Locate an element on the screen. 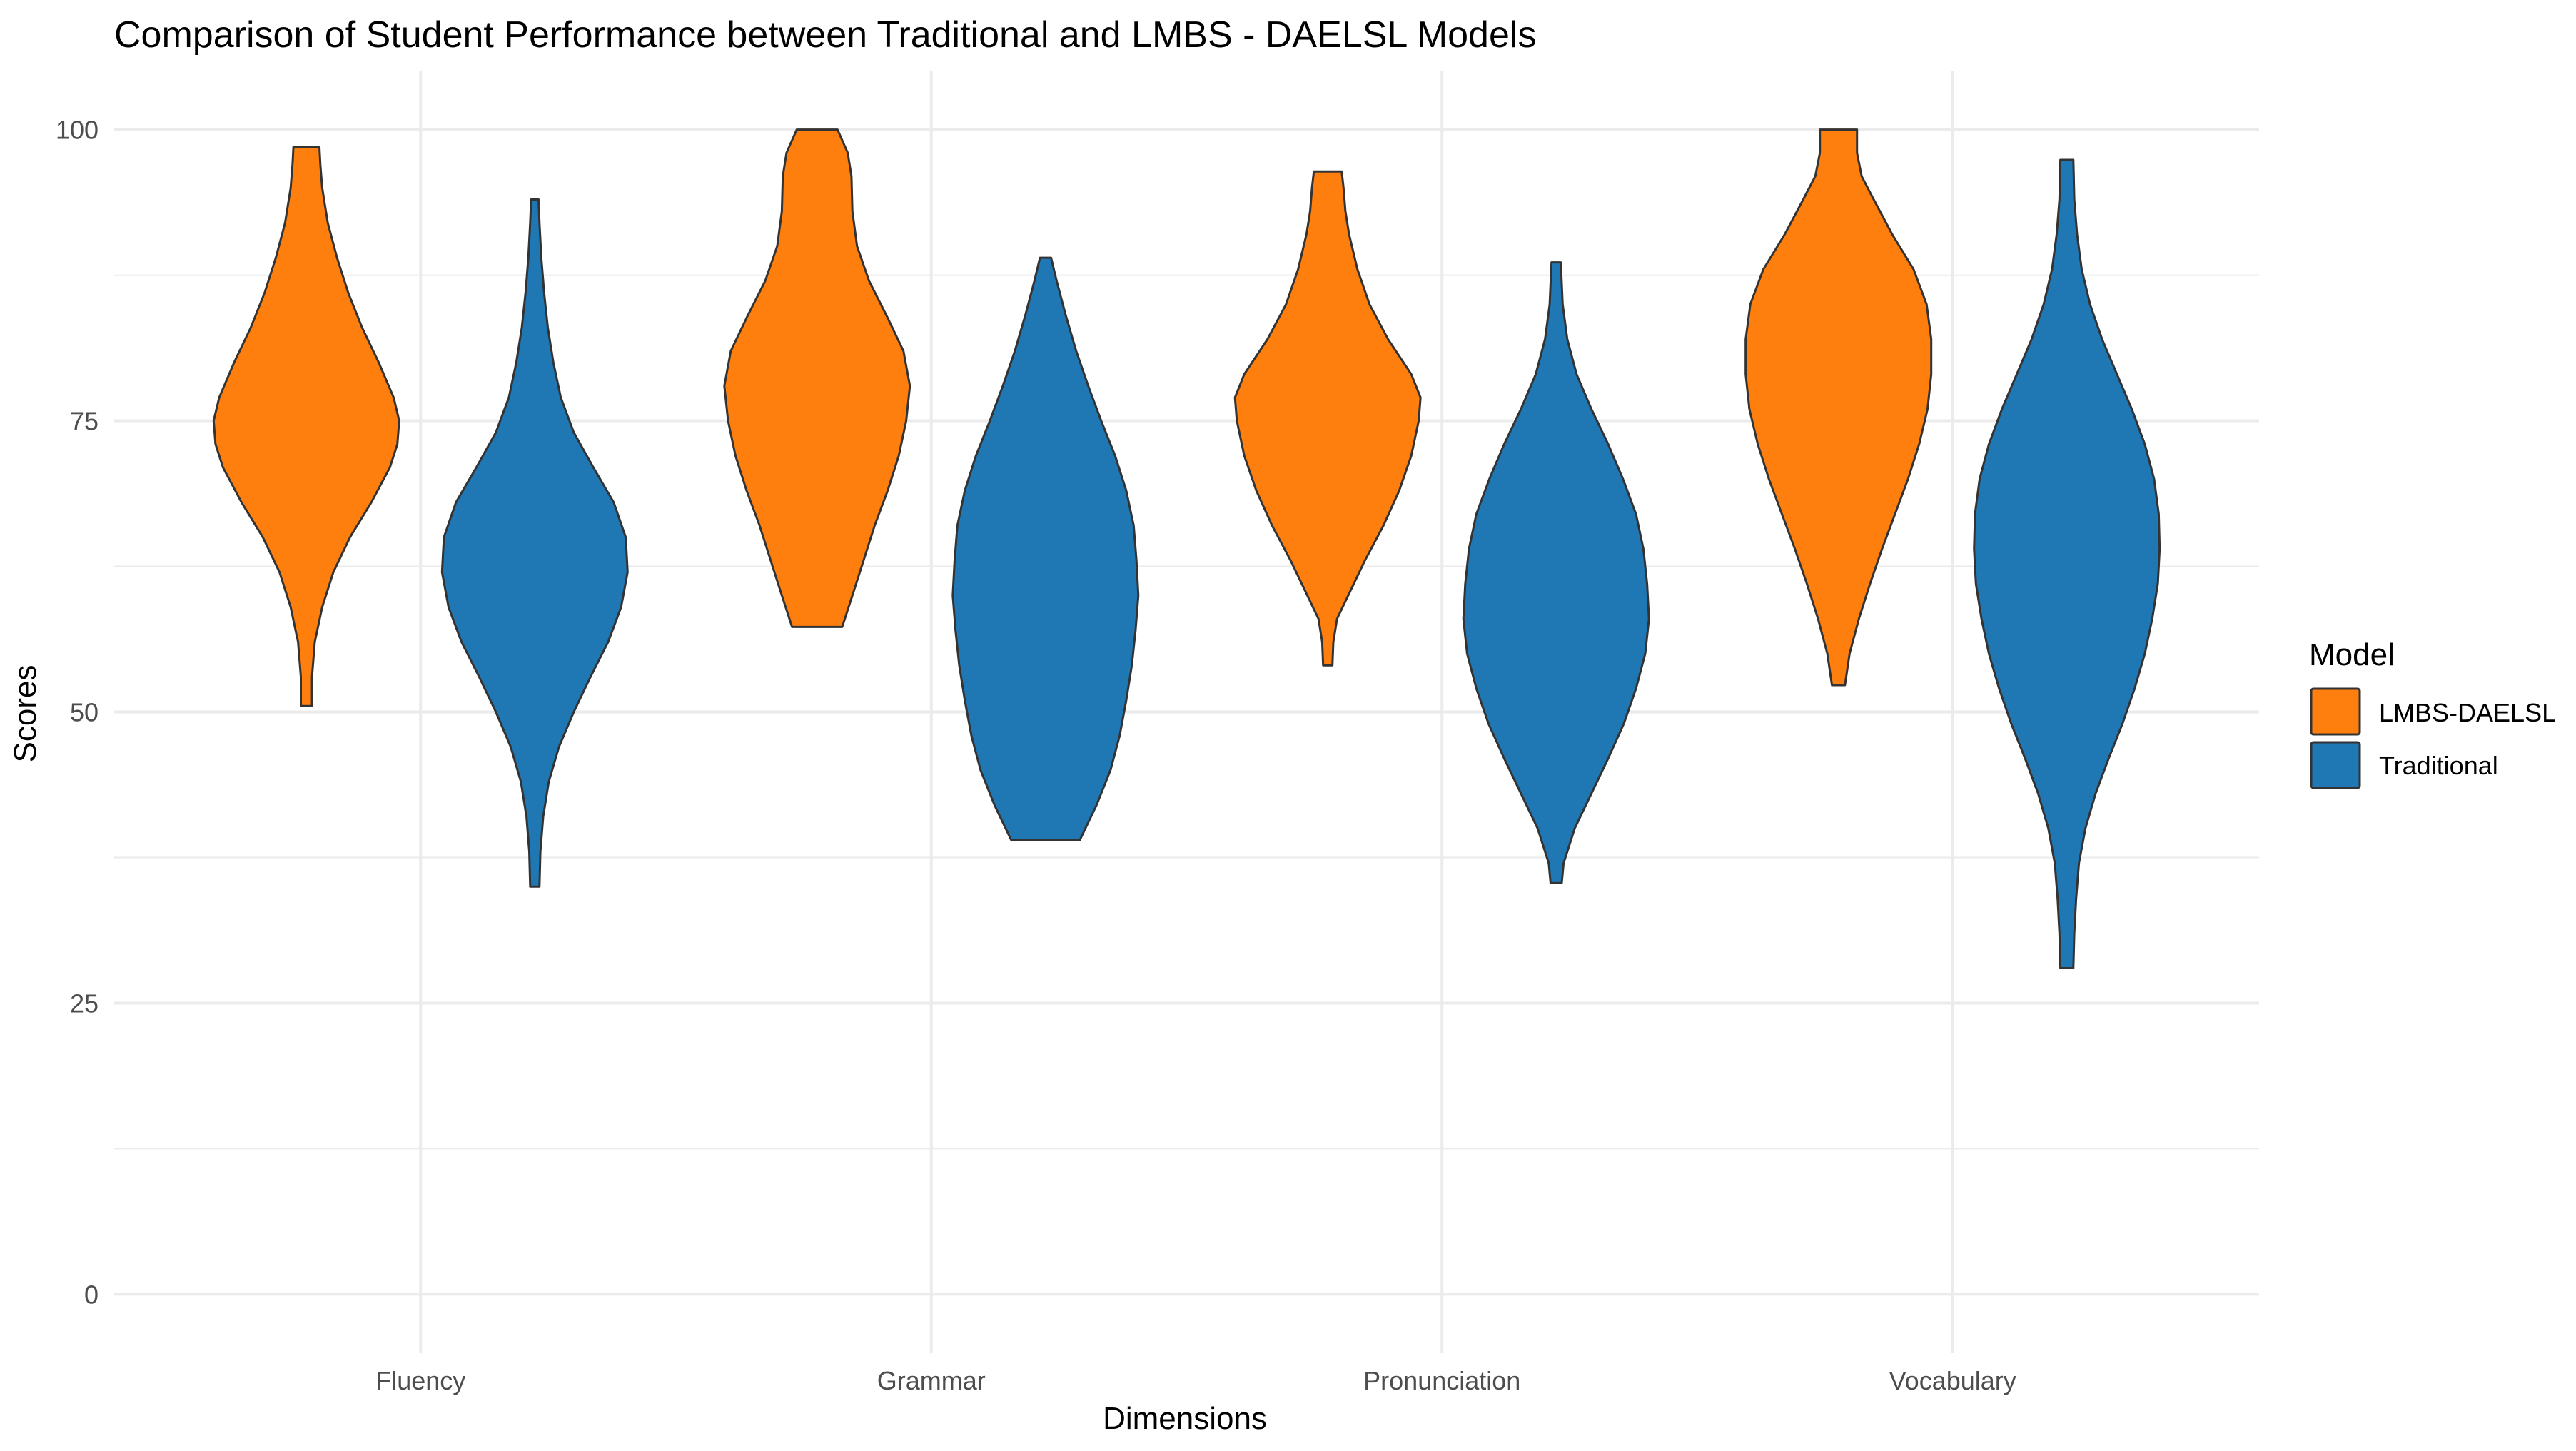 Image resolution: width=2576 pixels, height=1451 pixels. violin-lmbs-daelsl-grammar is located at coordinates (817, 378).